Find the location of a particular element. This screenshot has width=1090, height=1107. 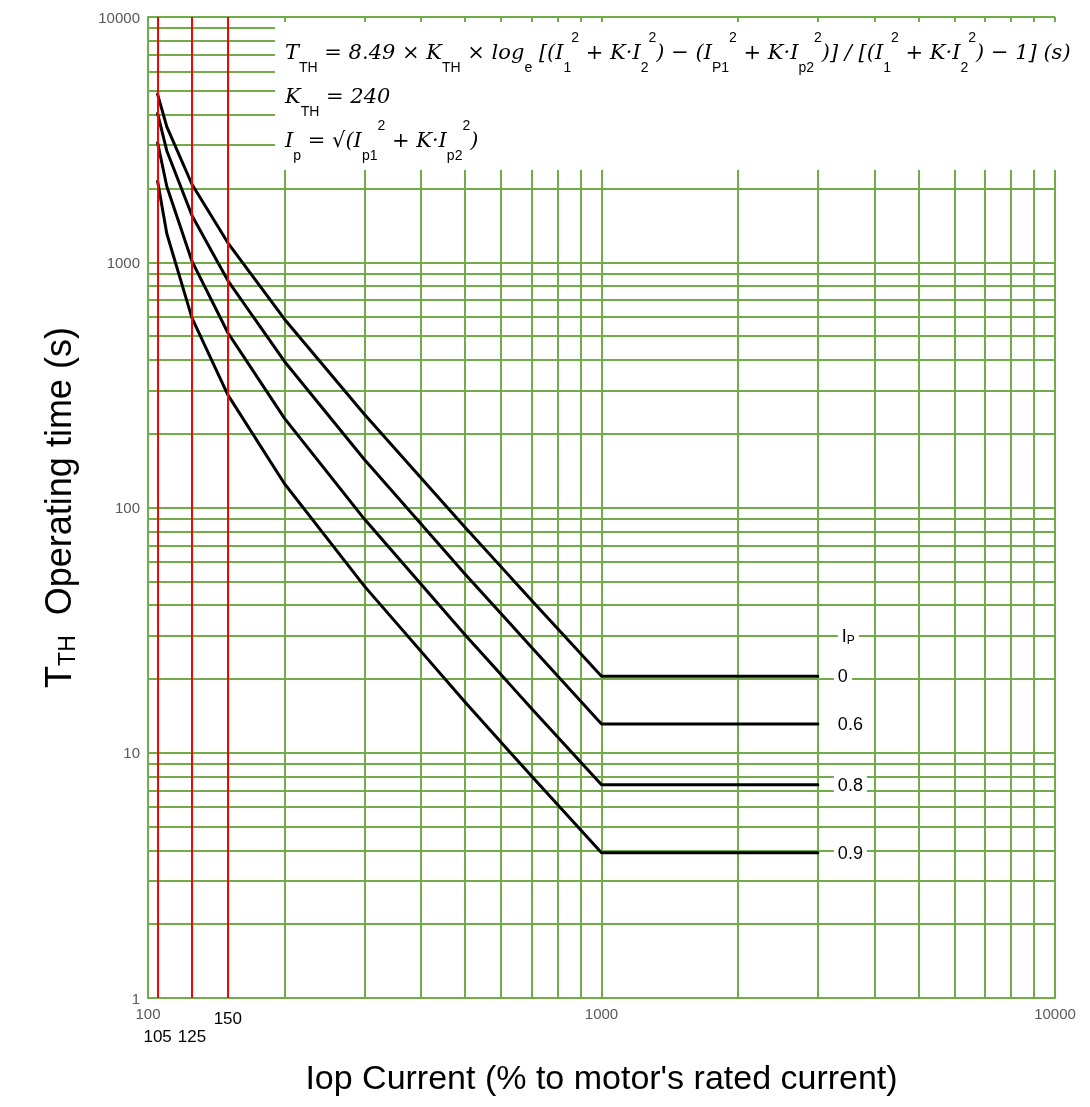

y-tick-label: 1000 is located at coordinates (123, 262).